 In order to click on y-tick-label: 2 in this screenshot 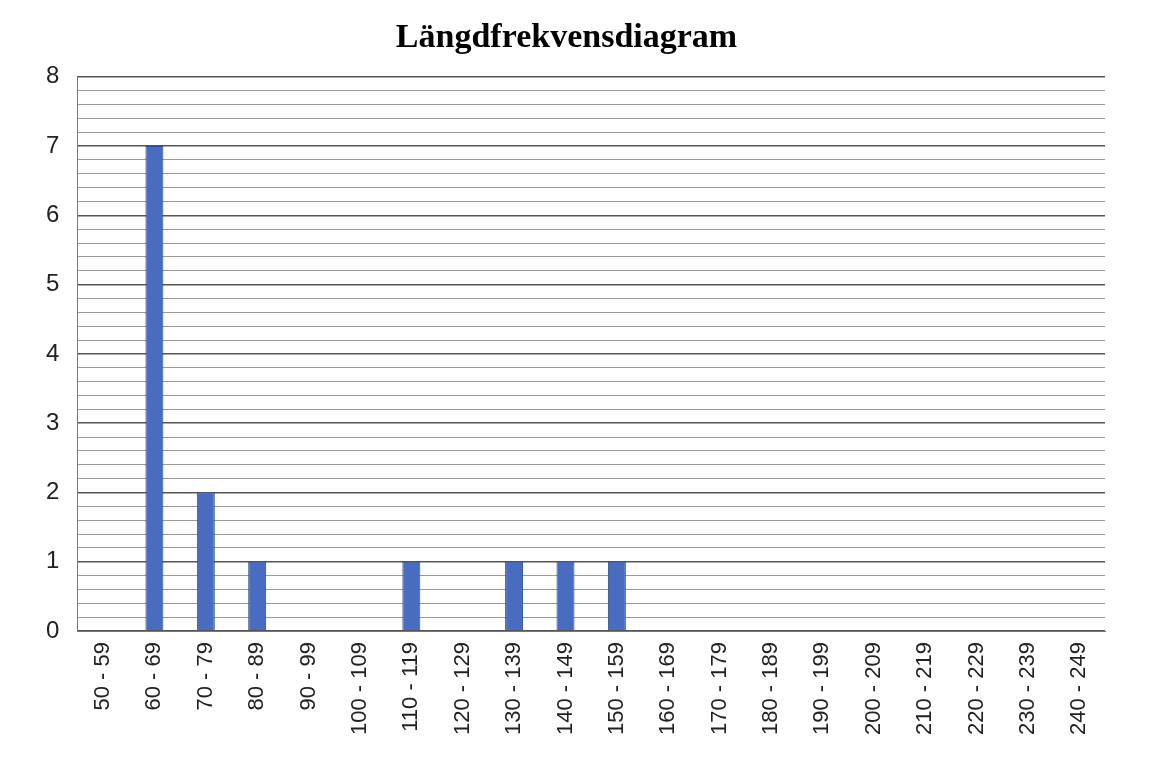, I will do `click(52, 491)`.